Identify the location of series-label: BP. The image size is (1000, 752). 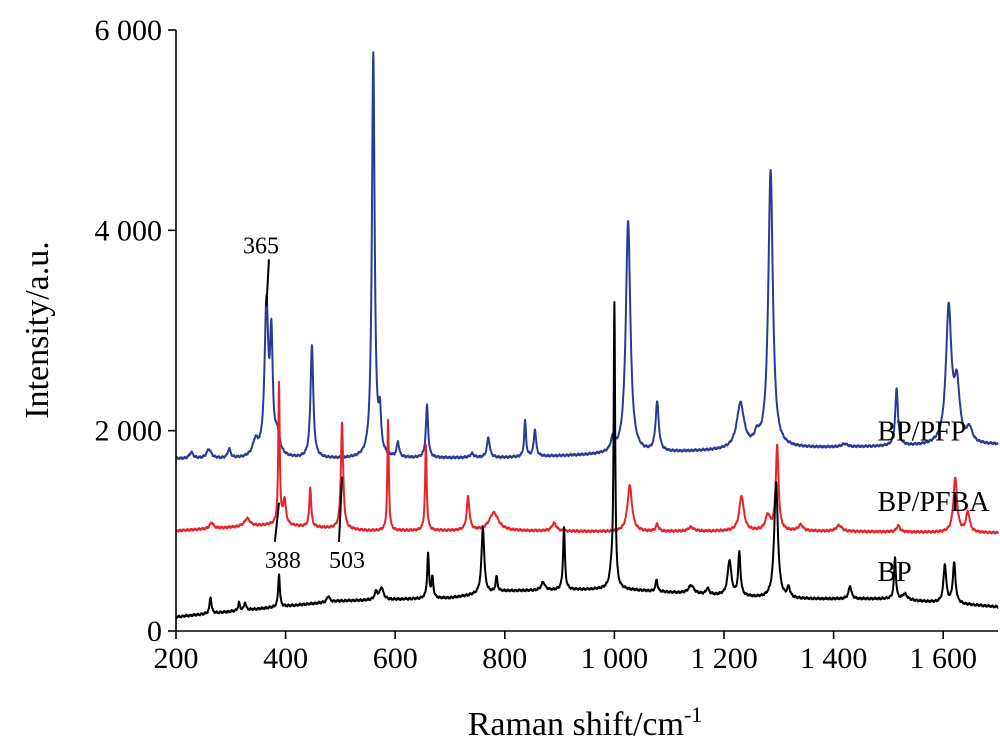
(894, 572).